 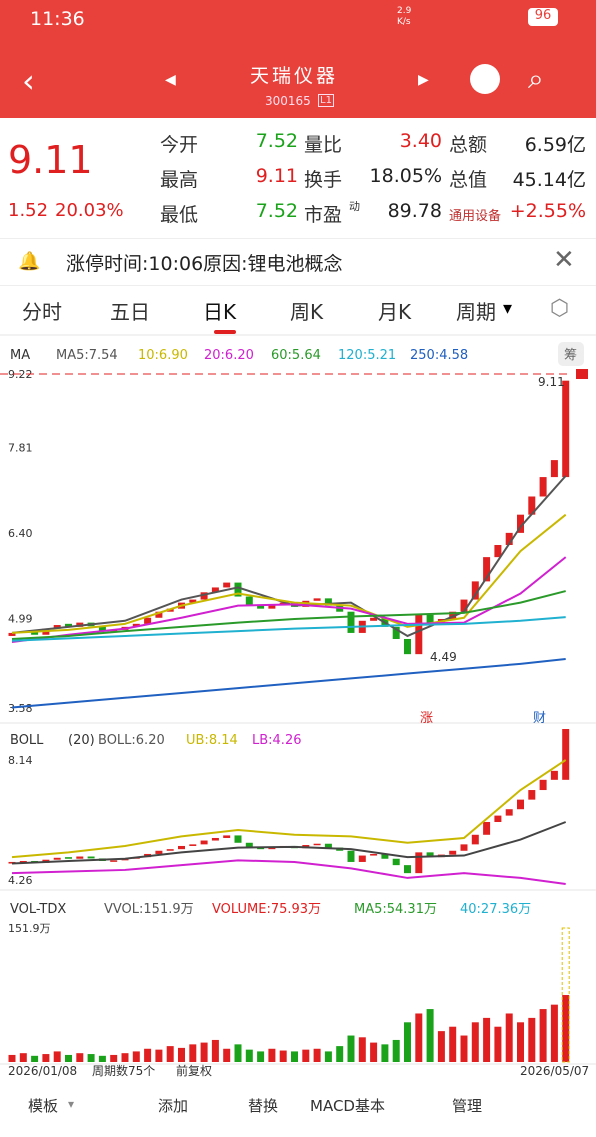 I want to click on high-label: 9.11, so click(x=551, y=382).